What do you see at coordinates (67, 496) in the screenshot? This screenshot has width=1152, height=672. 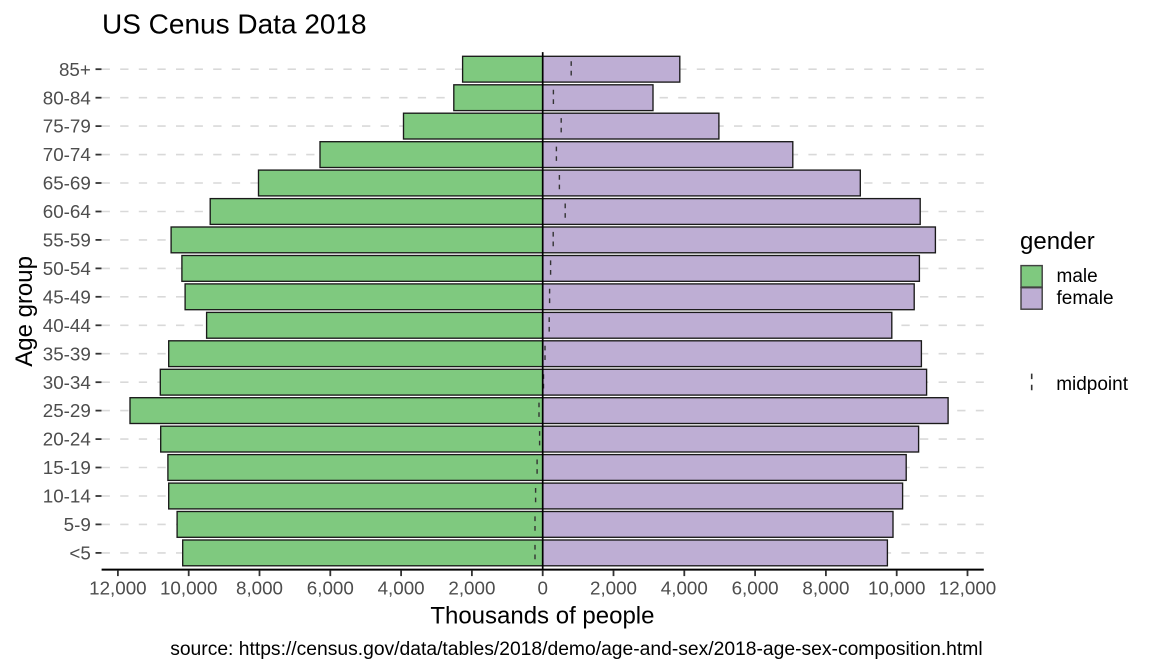 I see `svg-text: 10-14` at bounding box center [67, 496].